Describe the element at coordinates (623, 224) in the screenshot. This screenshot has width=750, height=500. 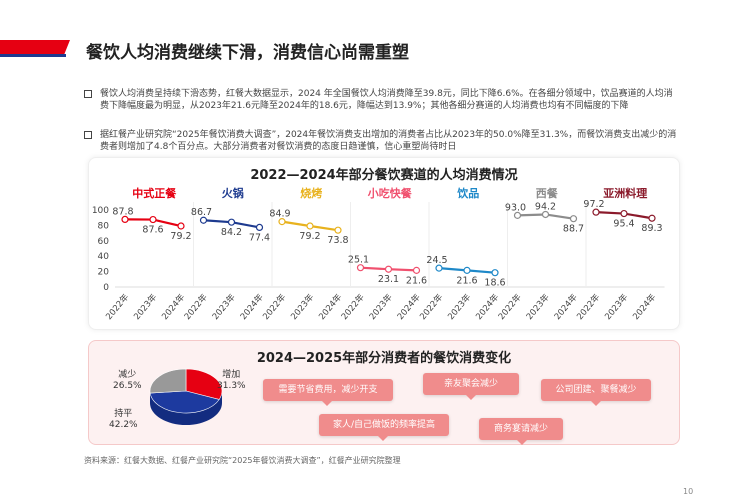
I see `data-label: 95.4` at that location.